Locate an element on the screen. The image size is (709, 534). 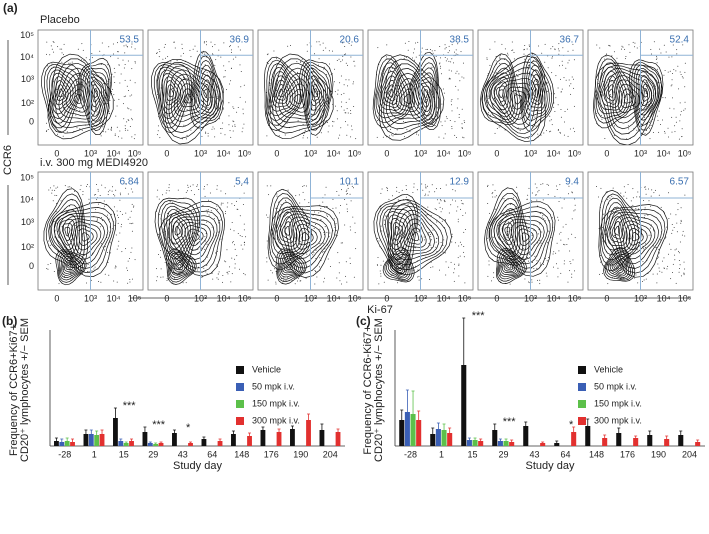
x-tick-label: 10⁴ is located at coordinates (114, 153).